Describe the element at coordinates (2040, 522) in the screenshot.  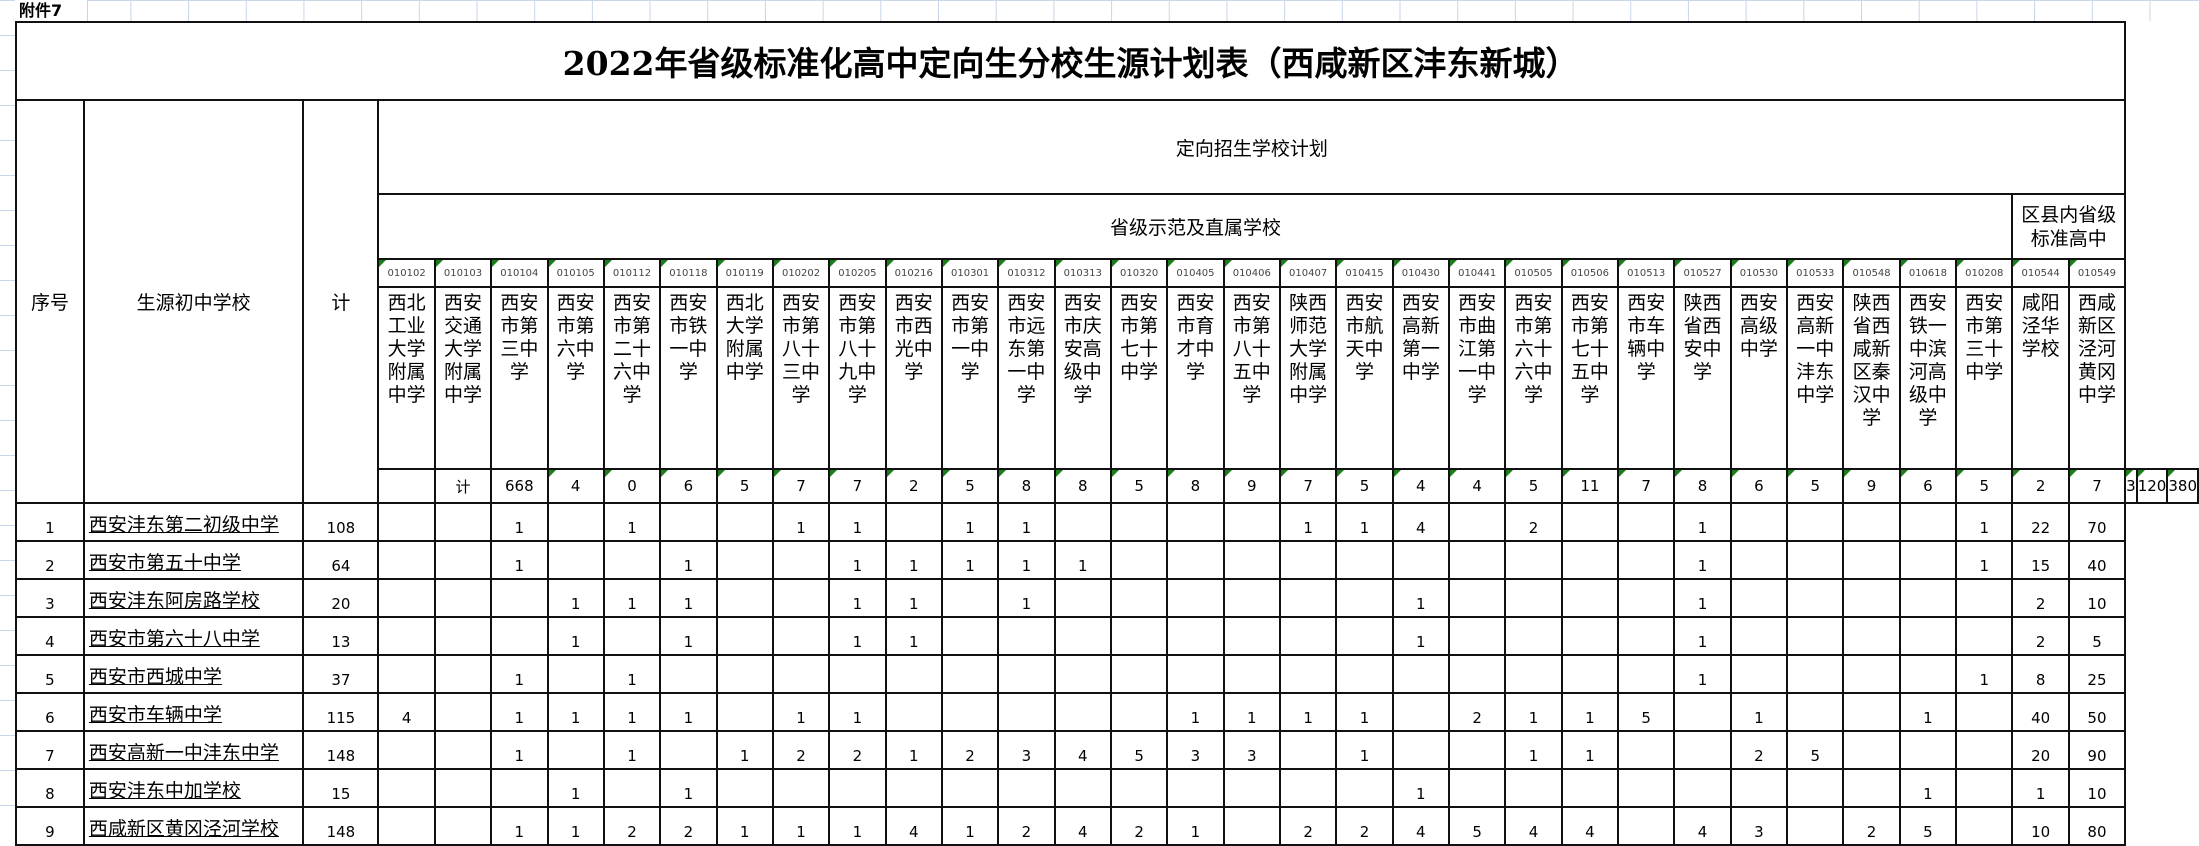
I see `row-value: 22` at that location.